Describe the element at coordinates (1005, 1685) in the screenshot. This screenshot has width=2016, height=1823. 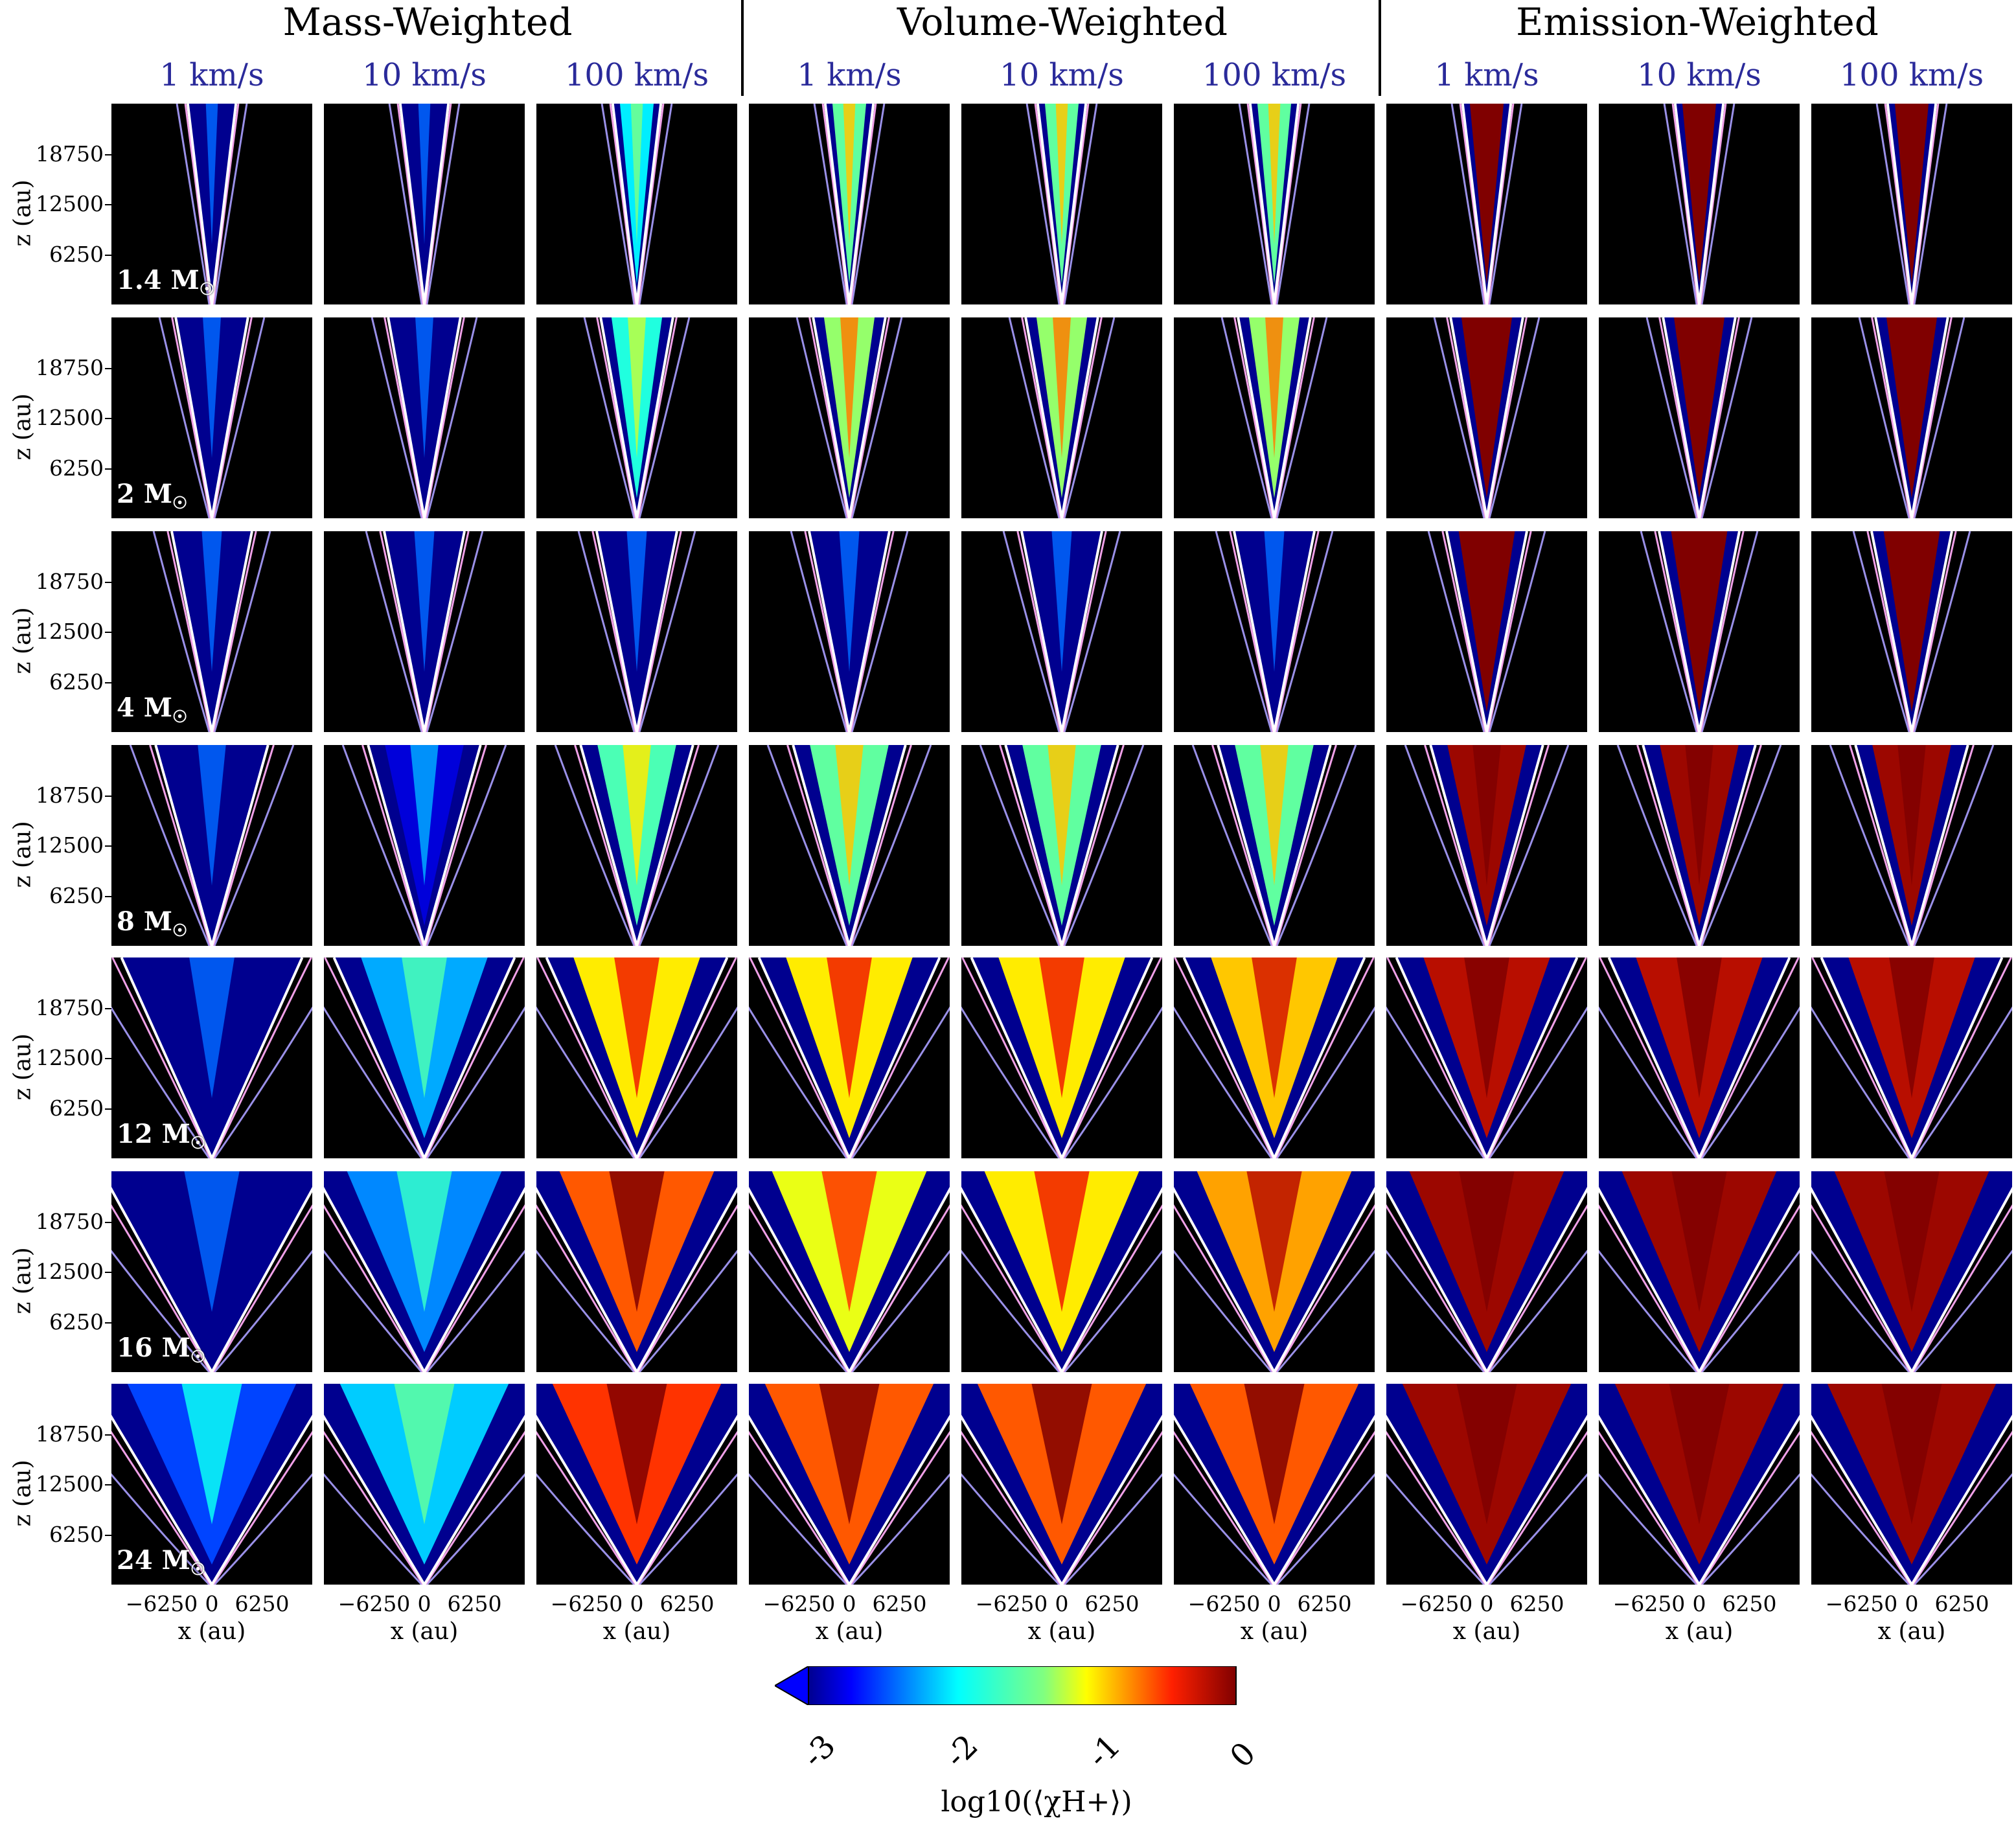
I see `colorbar-svg` at that location.